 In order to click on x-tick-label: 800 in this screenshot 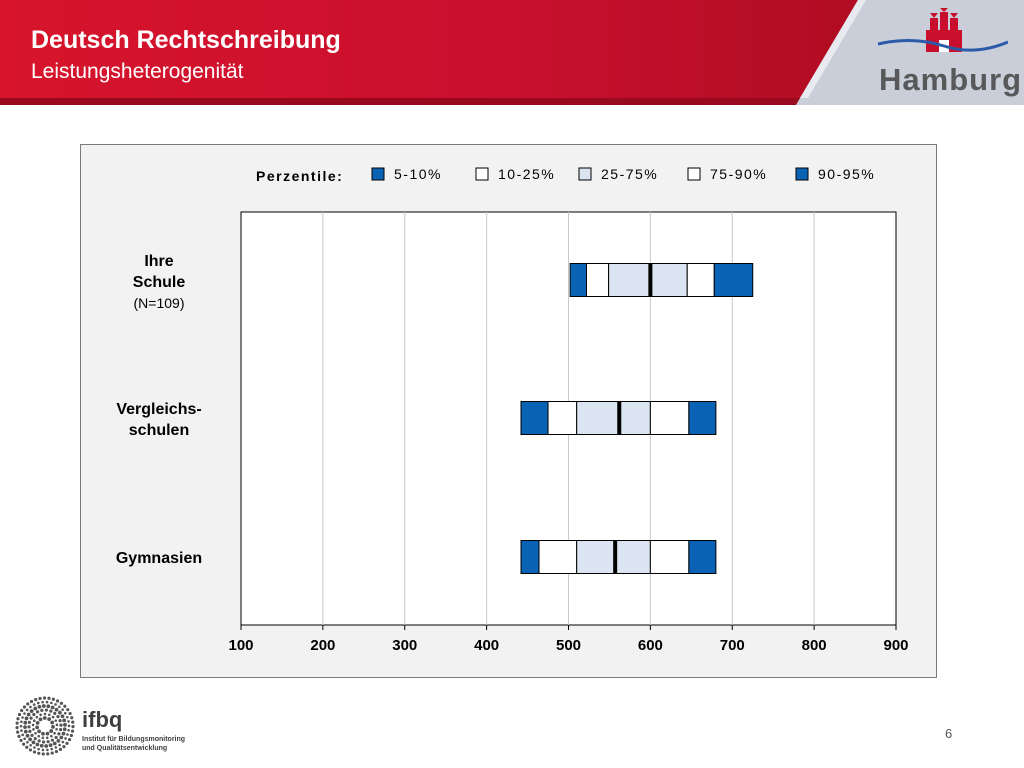, I will do `click(814, 645)`.